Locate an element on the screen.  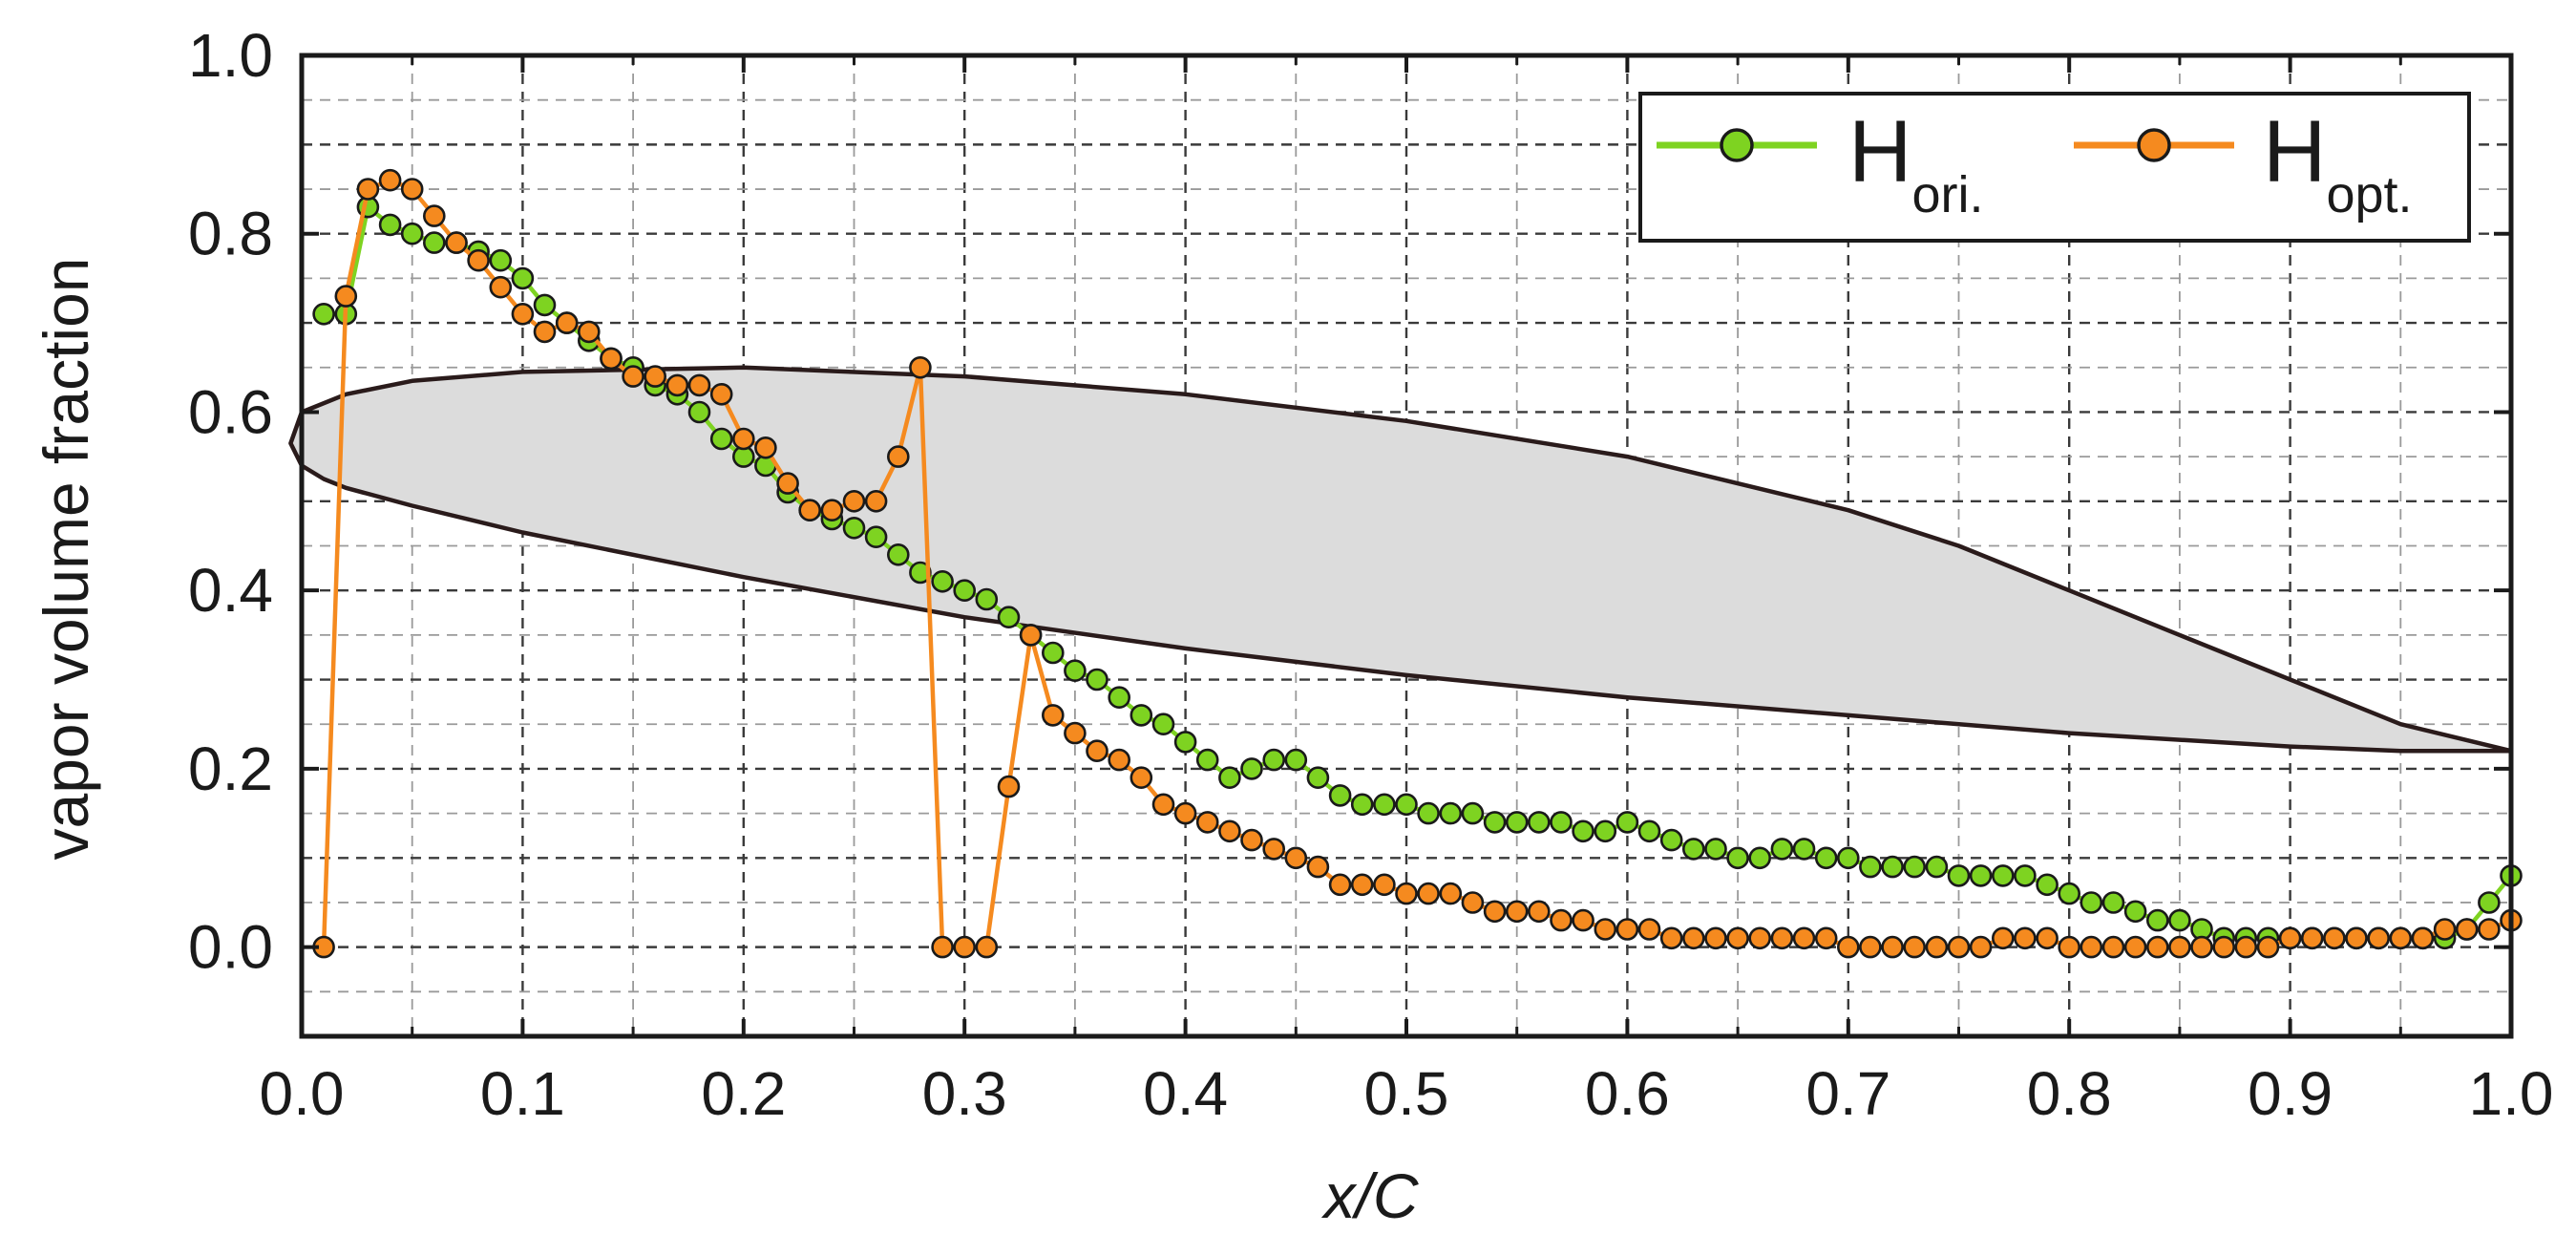
legend-sub-ori: ori. is located at coordinates (1947, 195).